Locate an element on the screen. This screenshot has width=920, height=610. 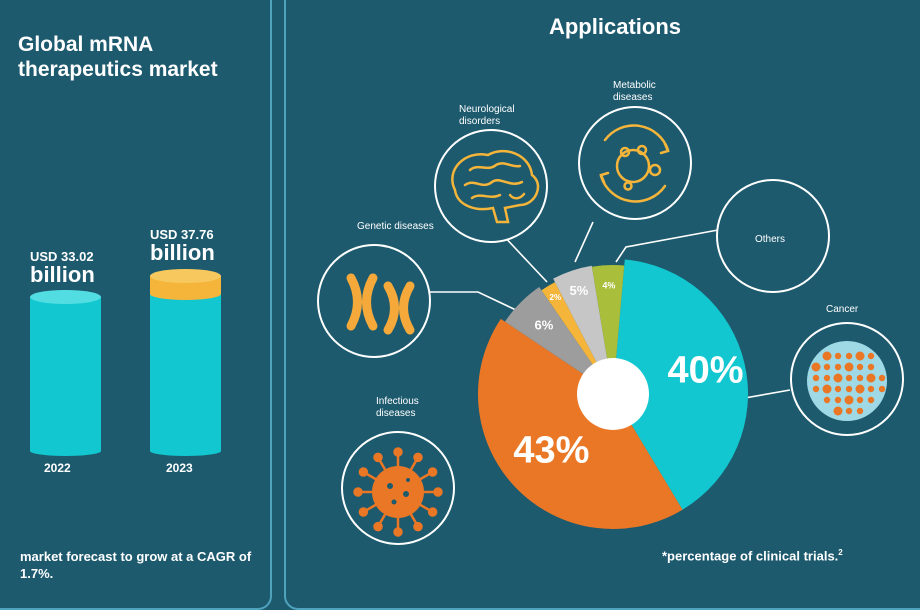
metabolic-circle is located at coordinates (635, 163).